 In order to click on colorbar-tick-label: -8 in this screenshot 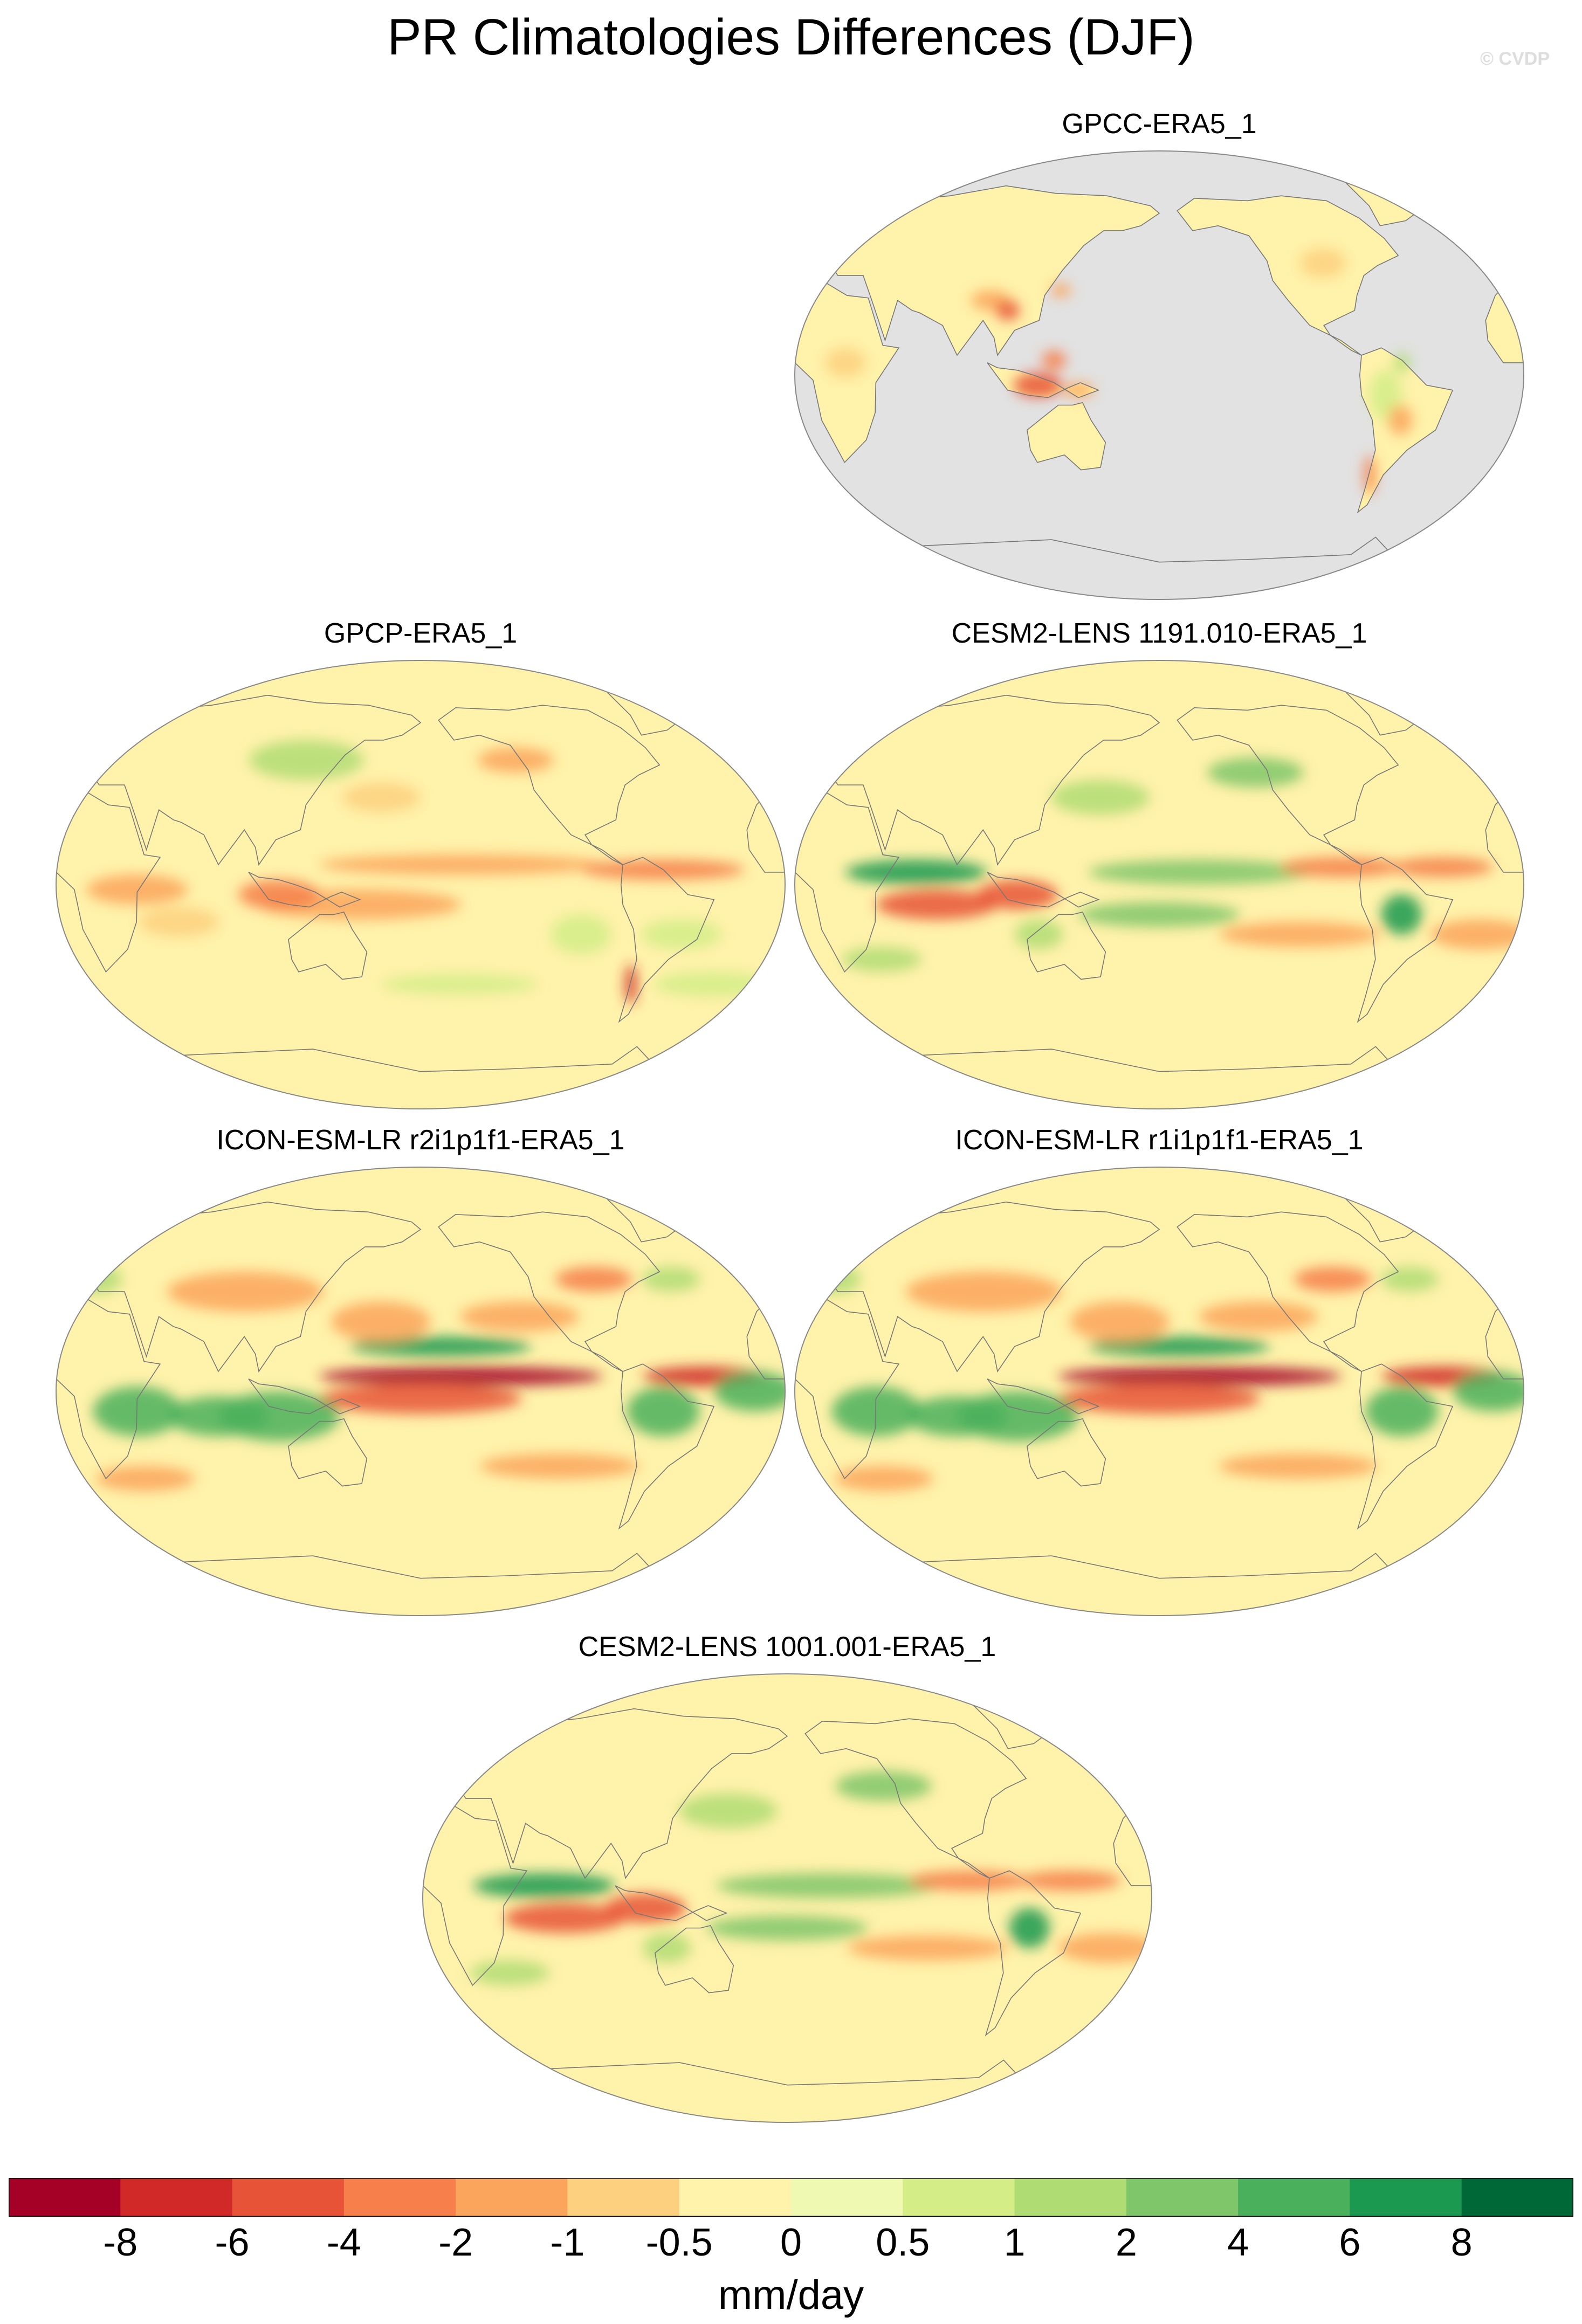, I will do `click(120, 2242)`.